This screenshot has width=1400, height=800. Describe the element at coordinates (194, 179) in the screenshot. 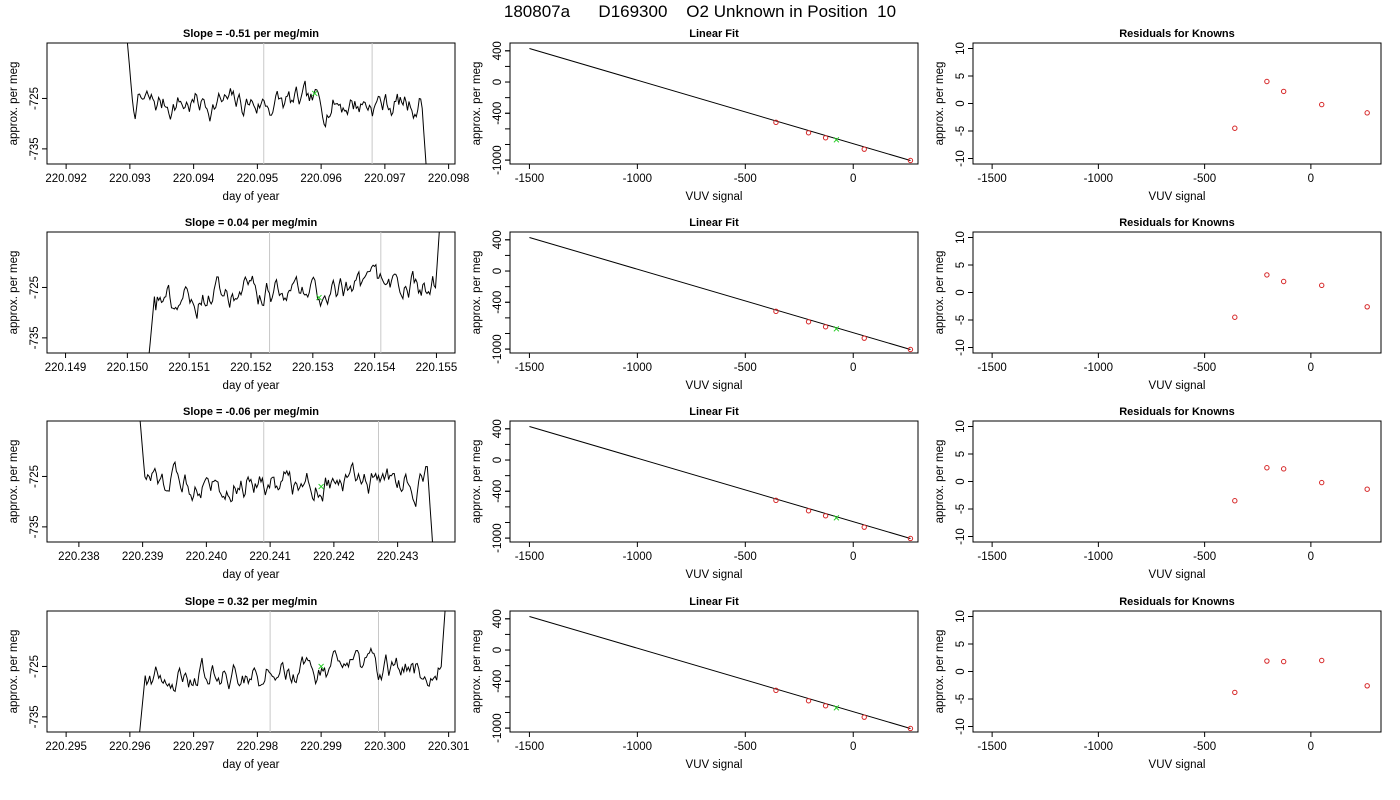

I see `x-tick-label: 220.094` at that location.